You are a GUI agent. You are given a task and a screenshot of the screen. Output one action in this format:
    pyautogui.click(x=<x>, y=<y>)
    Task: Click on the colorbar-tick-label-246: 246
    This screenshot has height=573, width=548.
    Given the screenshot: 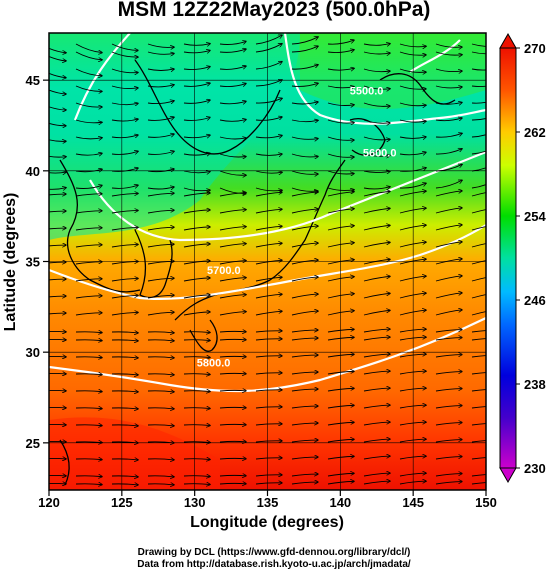 What is the action you would take?
    pyautogui.click(x=535, y=300)
    